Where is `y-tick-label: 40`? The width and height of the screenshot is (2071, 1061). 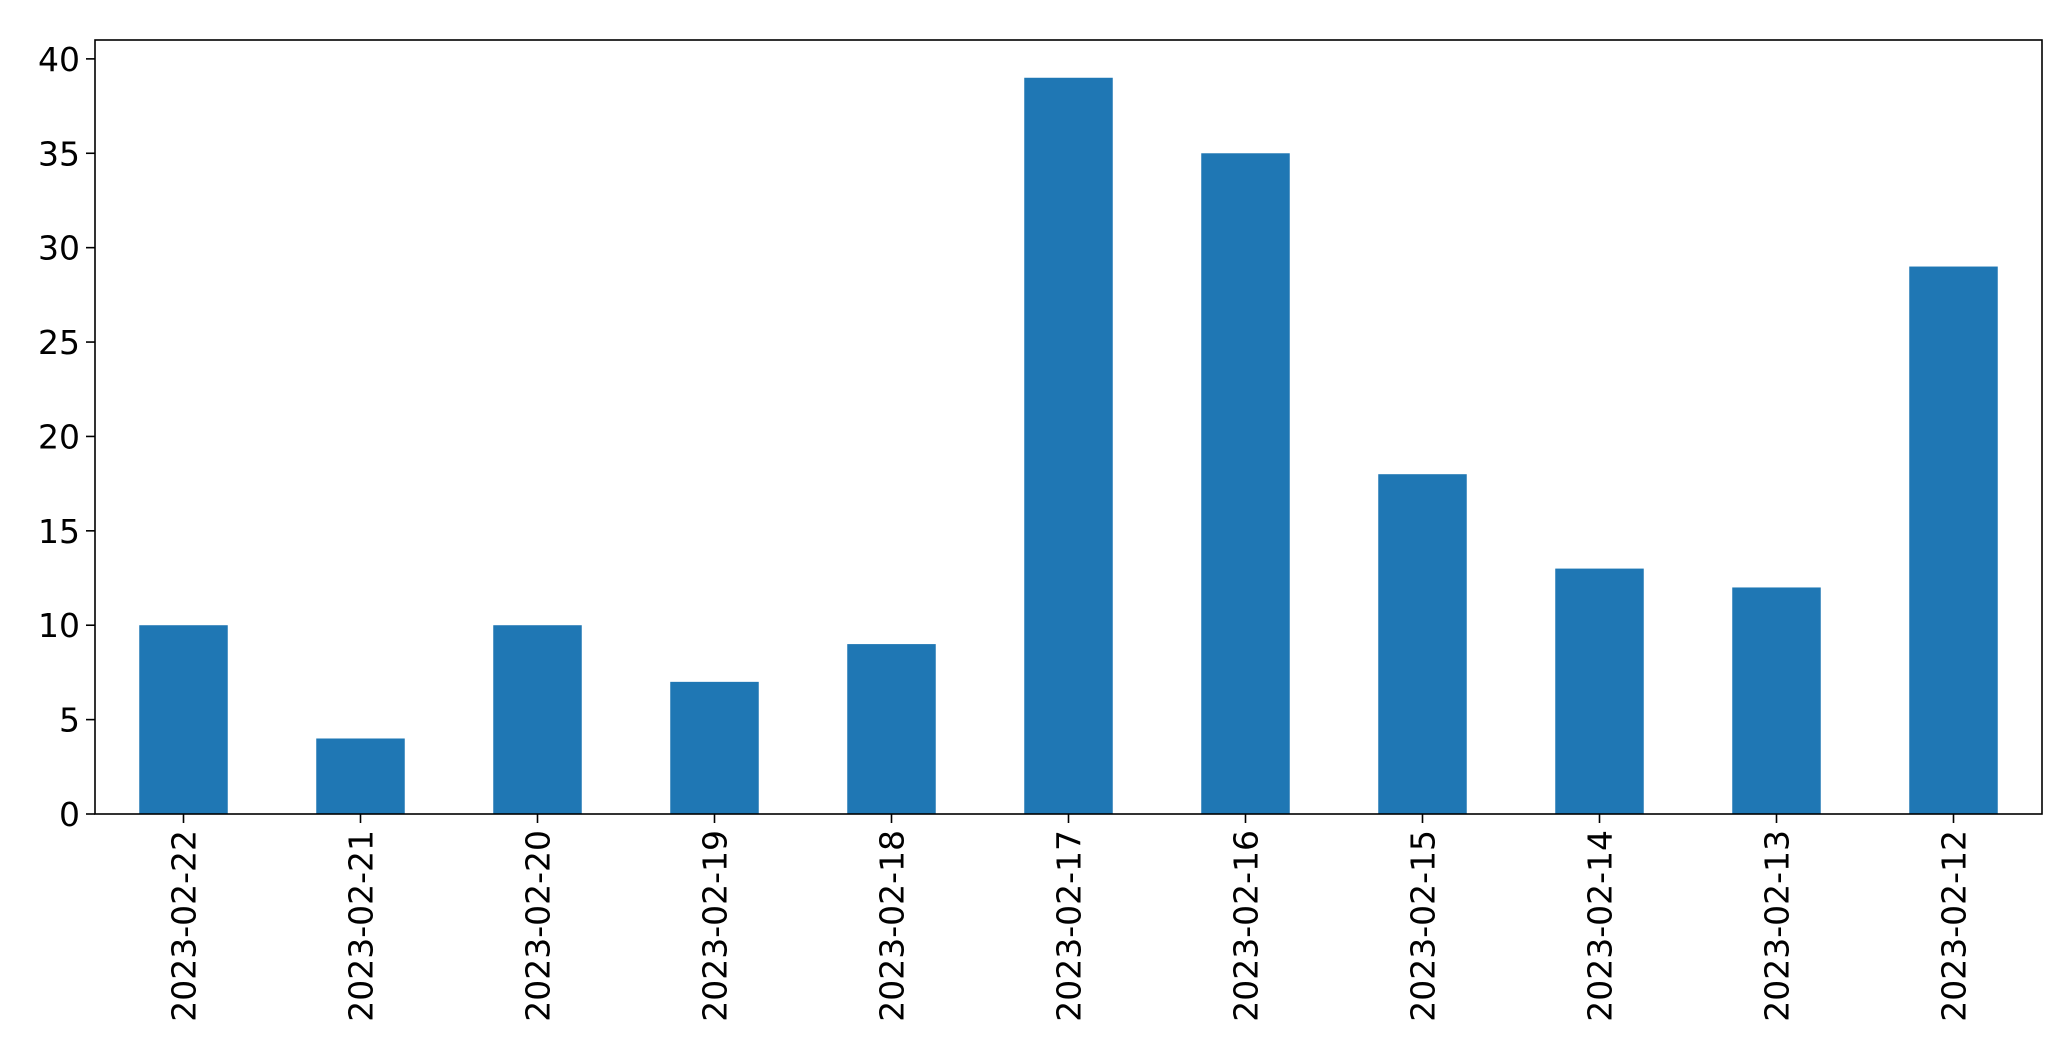 y-tick-label: 40 is located at coordinates (59, 59).